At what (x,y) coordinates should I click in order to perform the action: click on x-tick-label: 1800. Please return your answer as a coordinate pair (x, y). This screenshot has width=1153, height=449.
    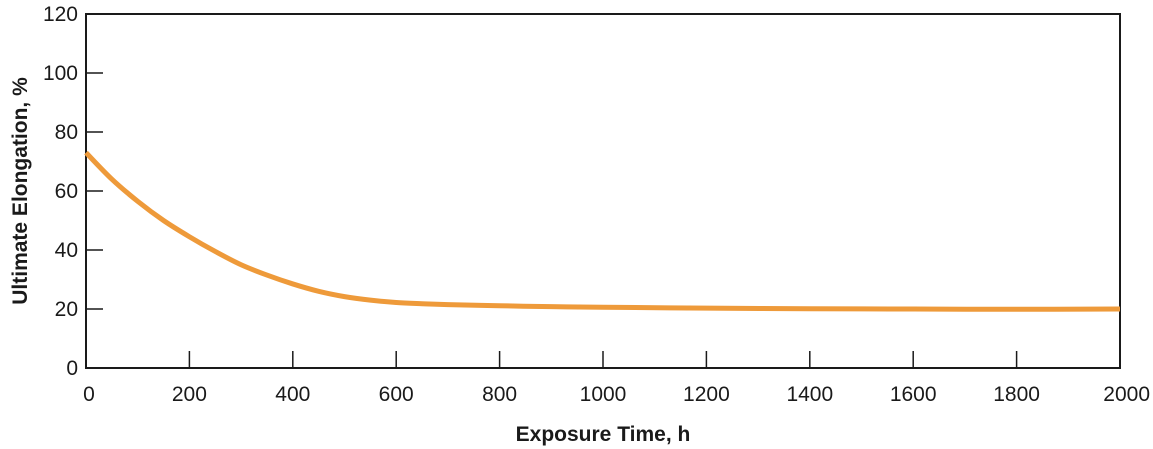
    Looking at the image, I should click on (1016, 394).